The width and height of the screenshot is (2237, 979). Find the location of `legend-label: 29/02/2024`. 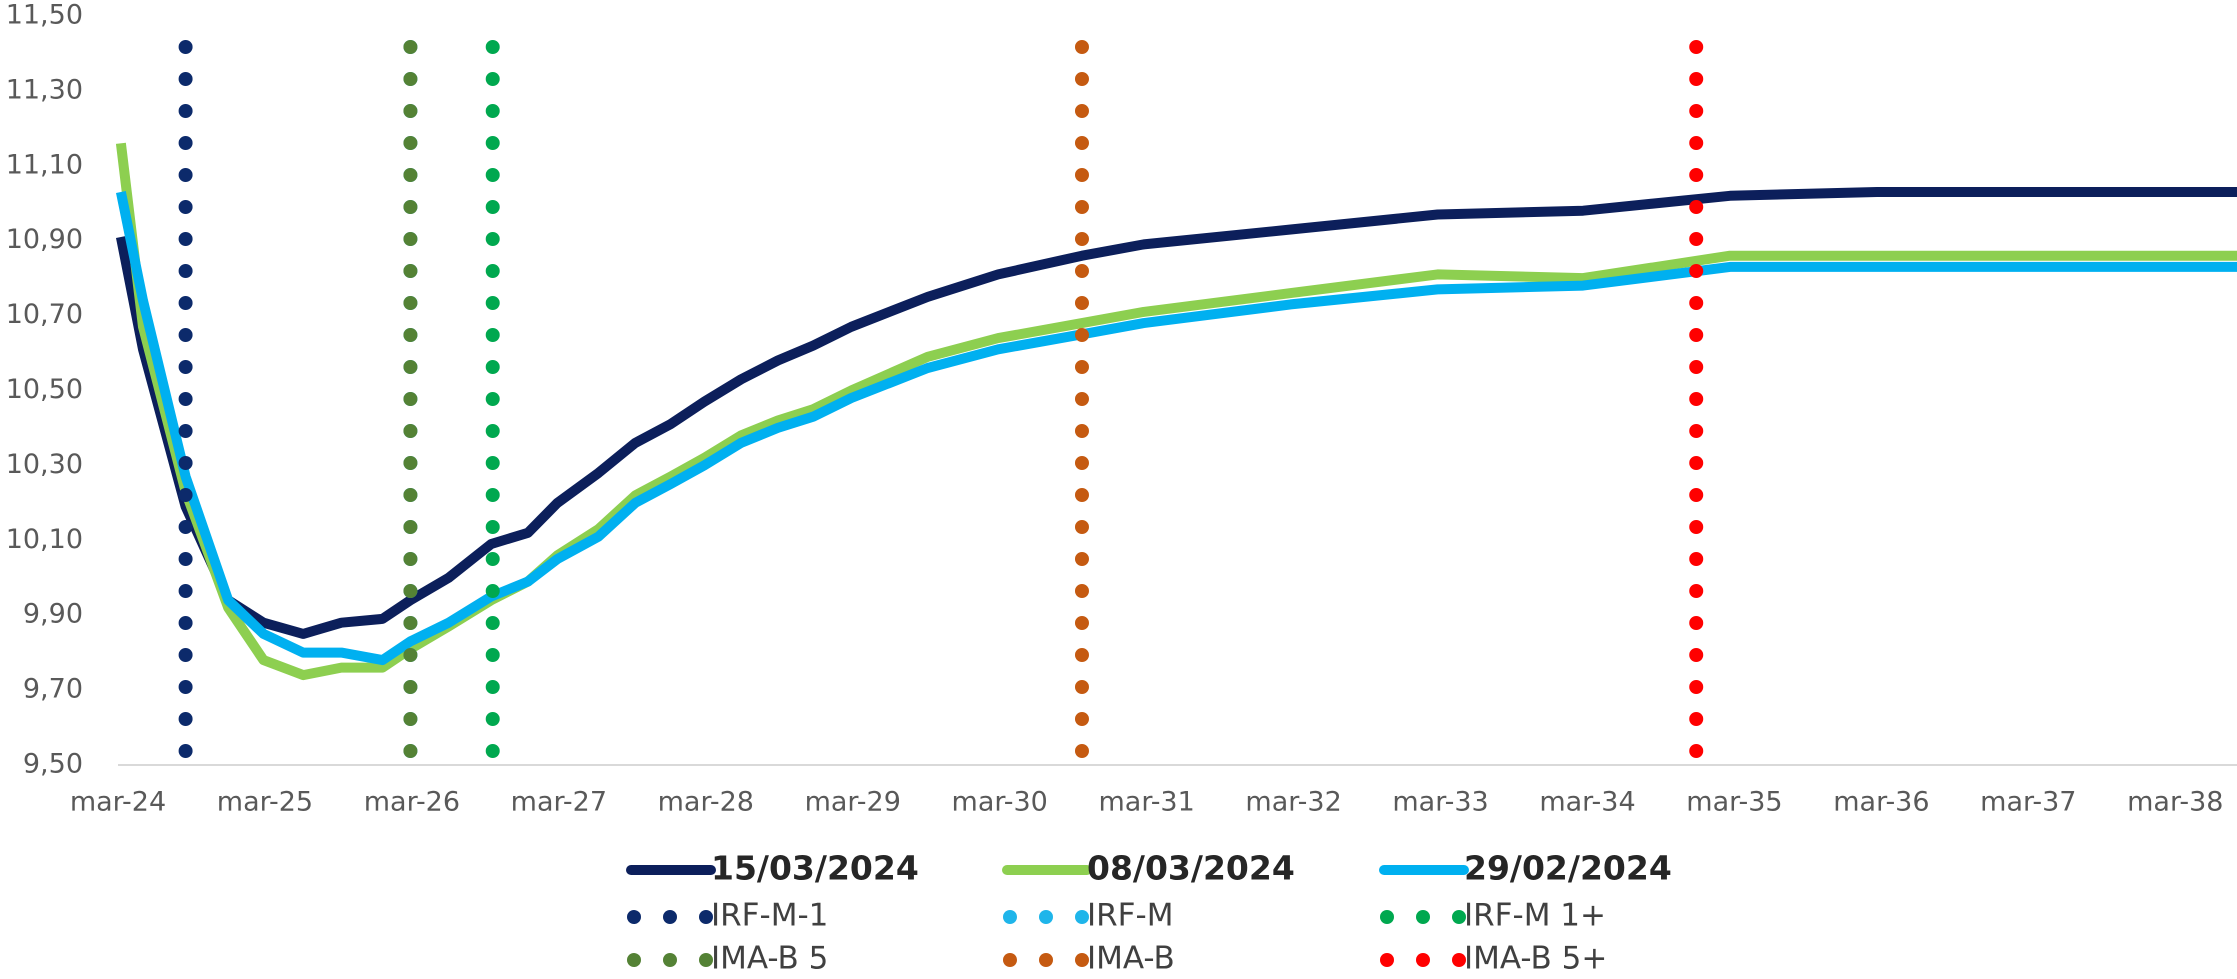

legend-label: 29/02/2024 is located at coordinates (1568, 868).